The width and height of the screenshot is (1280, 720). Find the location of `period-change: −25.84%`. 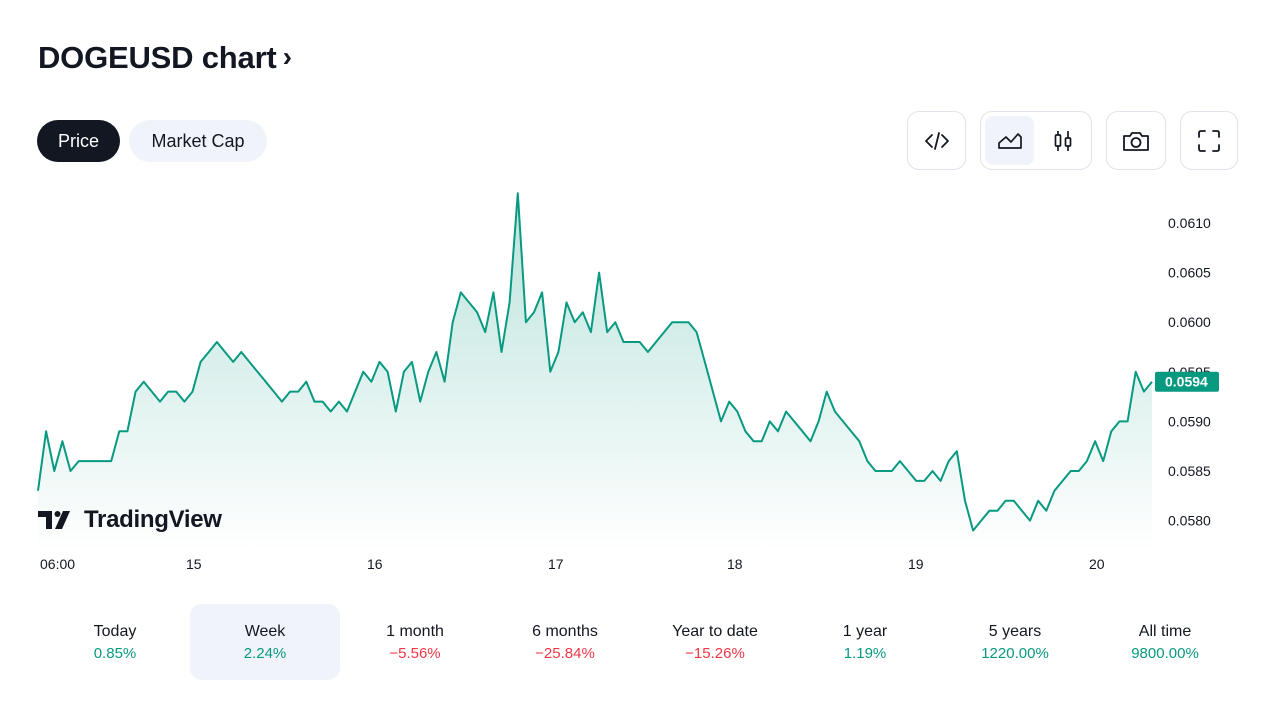

period-change: −25.84% is located at coordinates (565, 653).